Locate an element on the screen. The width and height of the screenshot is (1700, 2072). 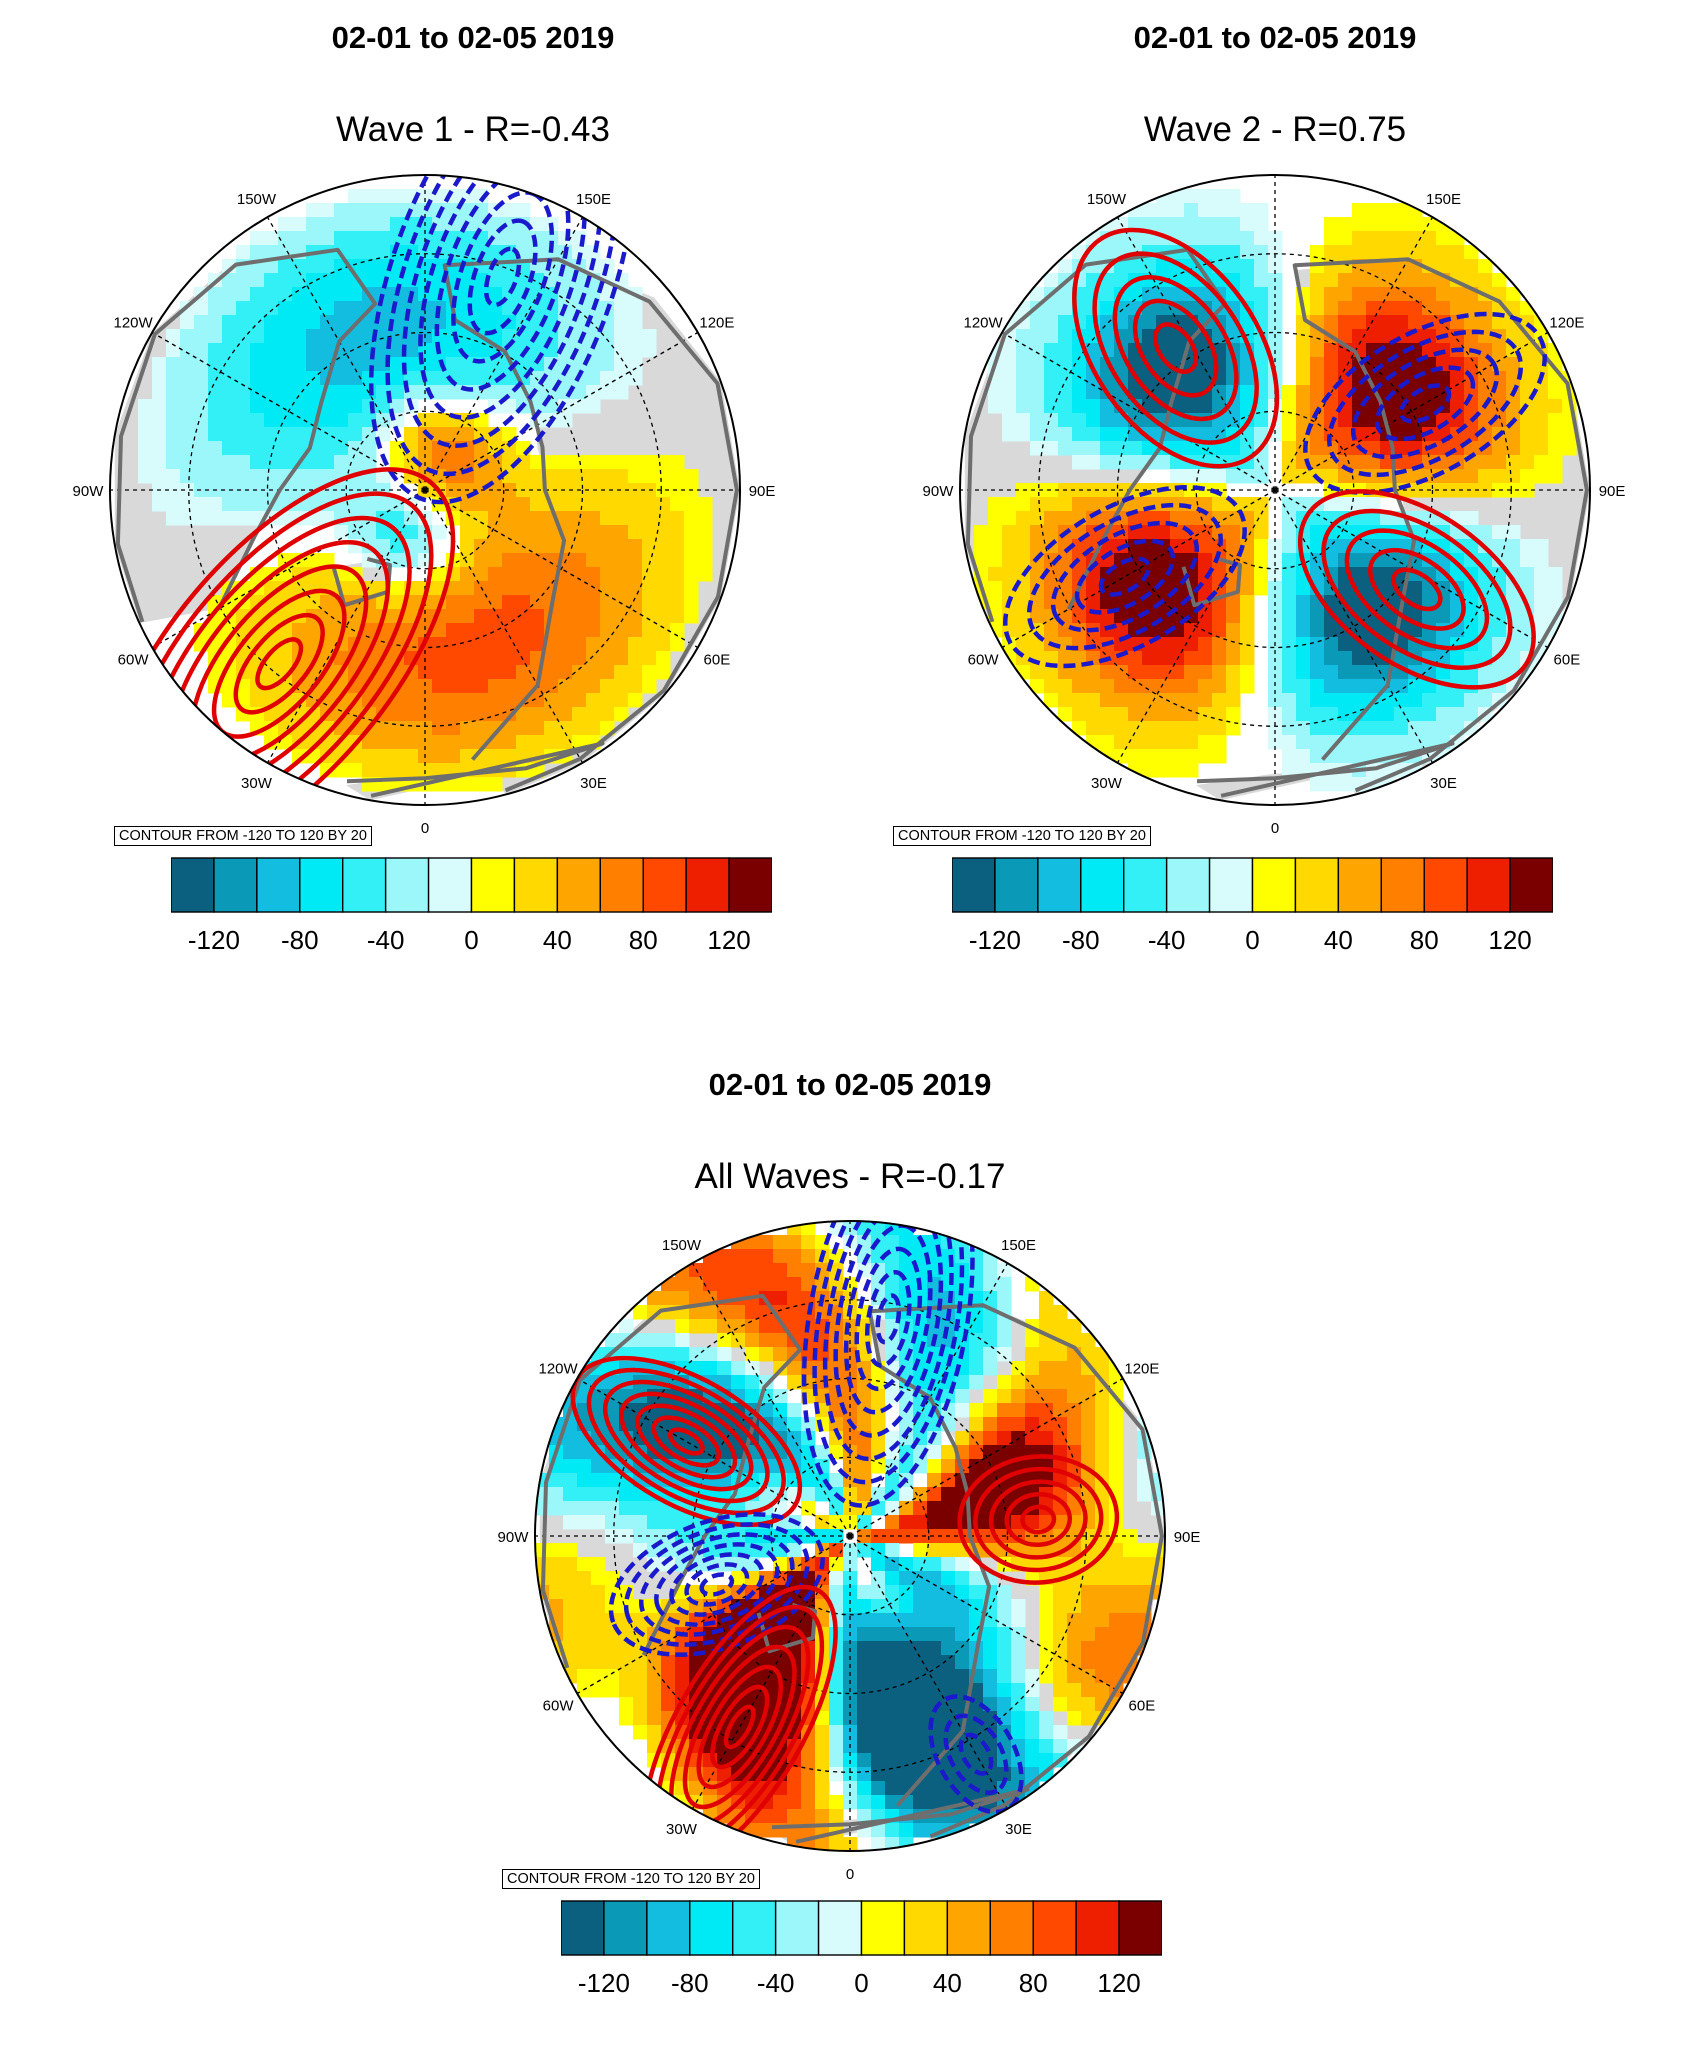
longitude-label: 150W is located at coordinates (257, 199).